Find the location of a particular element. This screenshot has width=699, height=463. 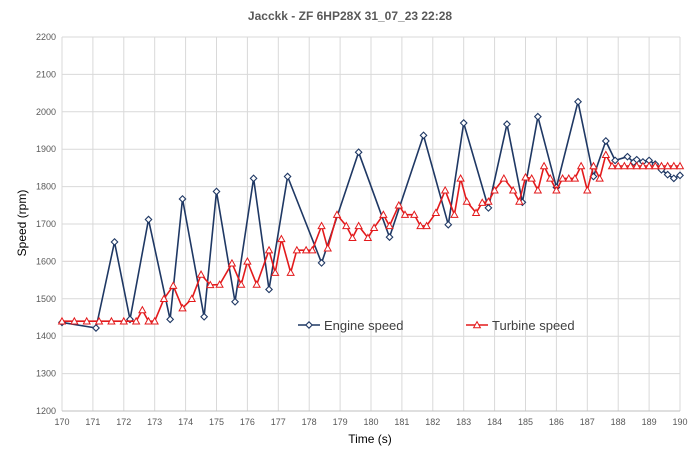

x-tick-label: 186 is located at coordinates (556, 422).